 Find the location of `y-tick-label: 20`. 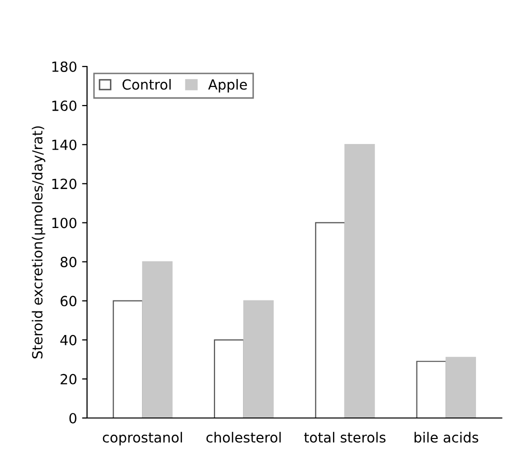

y-tick-label: 20 is located at coordinates (68, 379).